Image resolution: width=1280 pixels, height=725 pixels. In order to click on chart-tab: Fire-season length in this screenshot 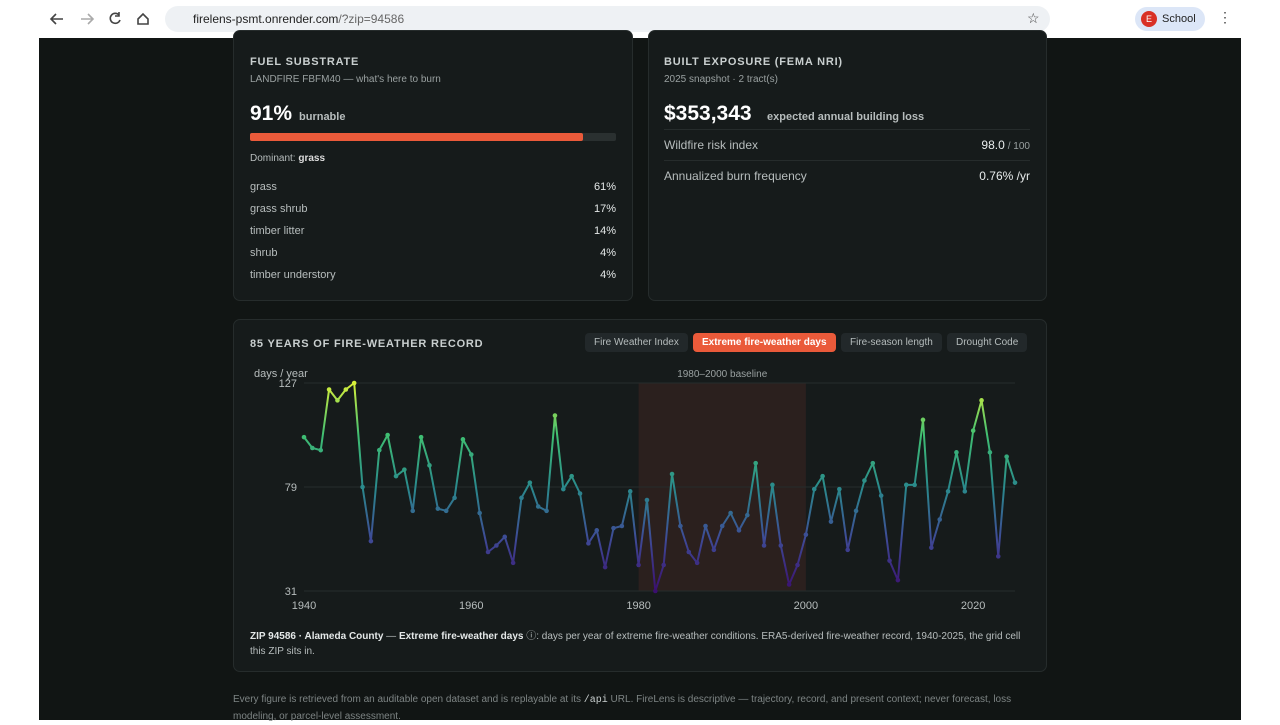, I will do `click(891, 342)`.